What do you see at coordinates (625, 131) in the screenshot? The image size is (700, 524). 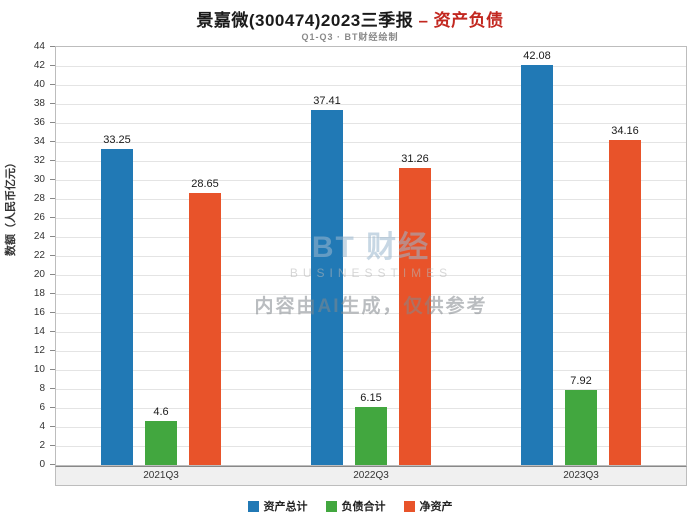 I see `bar-value-label: 34.16` at bounding box center [625, 131].